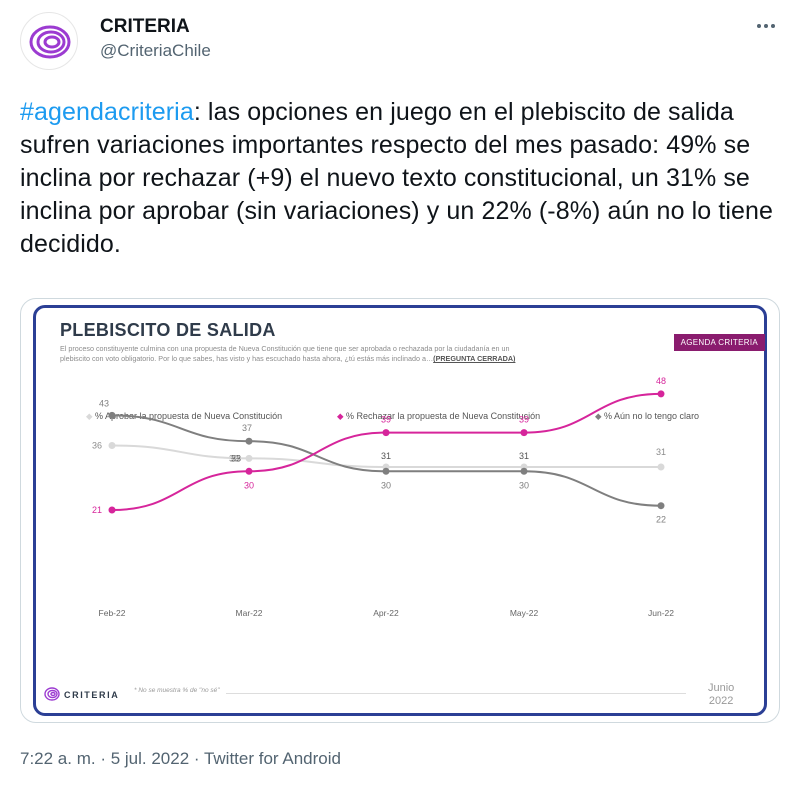  I want to click on more-horizontal-icon, so click(766, 26).